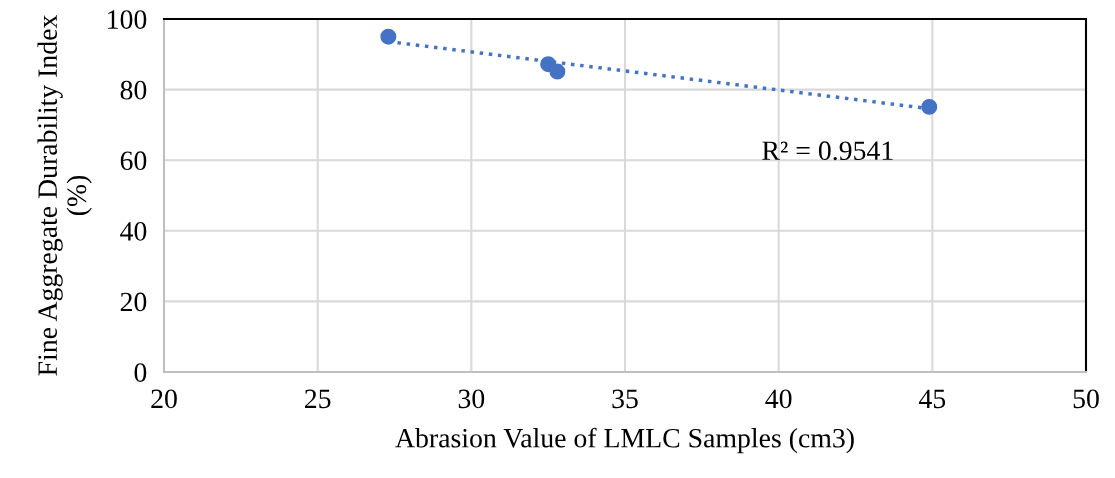  Describe the element at coordinates (164, 399) in the screenshot. I see `x-tick-label: 20` at that location.